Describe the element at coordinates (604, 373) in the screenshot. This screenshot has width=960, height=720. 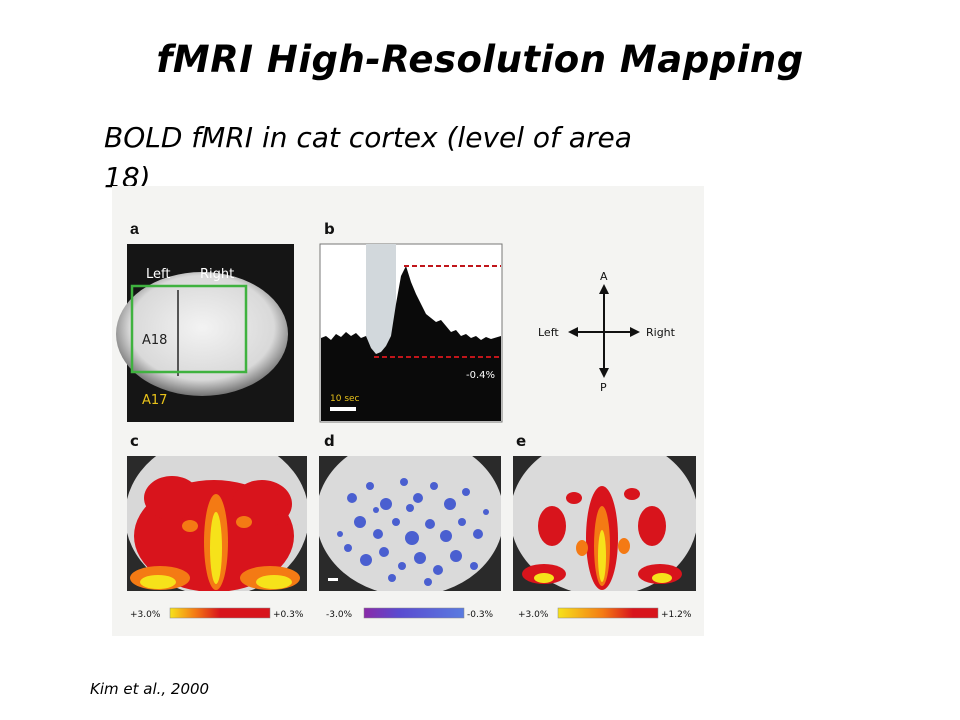
I see `compass-south-arrow` at that location.